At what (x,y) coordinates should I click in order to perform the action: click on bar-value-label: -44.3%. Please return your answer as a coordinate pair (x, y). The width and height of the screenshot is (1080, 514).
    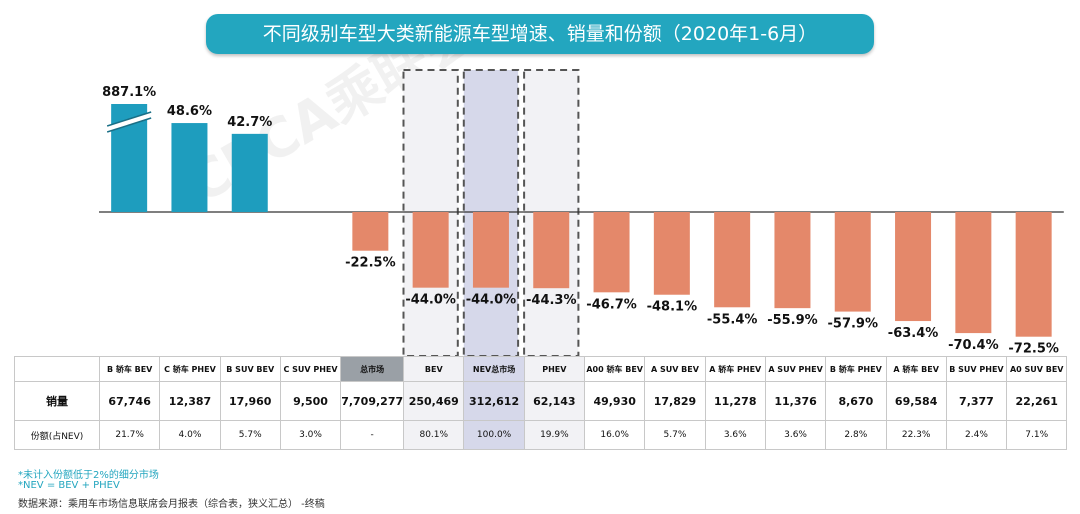
    Looking at the image, I should click on (551, 300).